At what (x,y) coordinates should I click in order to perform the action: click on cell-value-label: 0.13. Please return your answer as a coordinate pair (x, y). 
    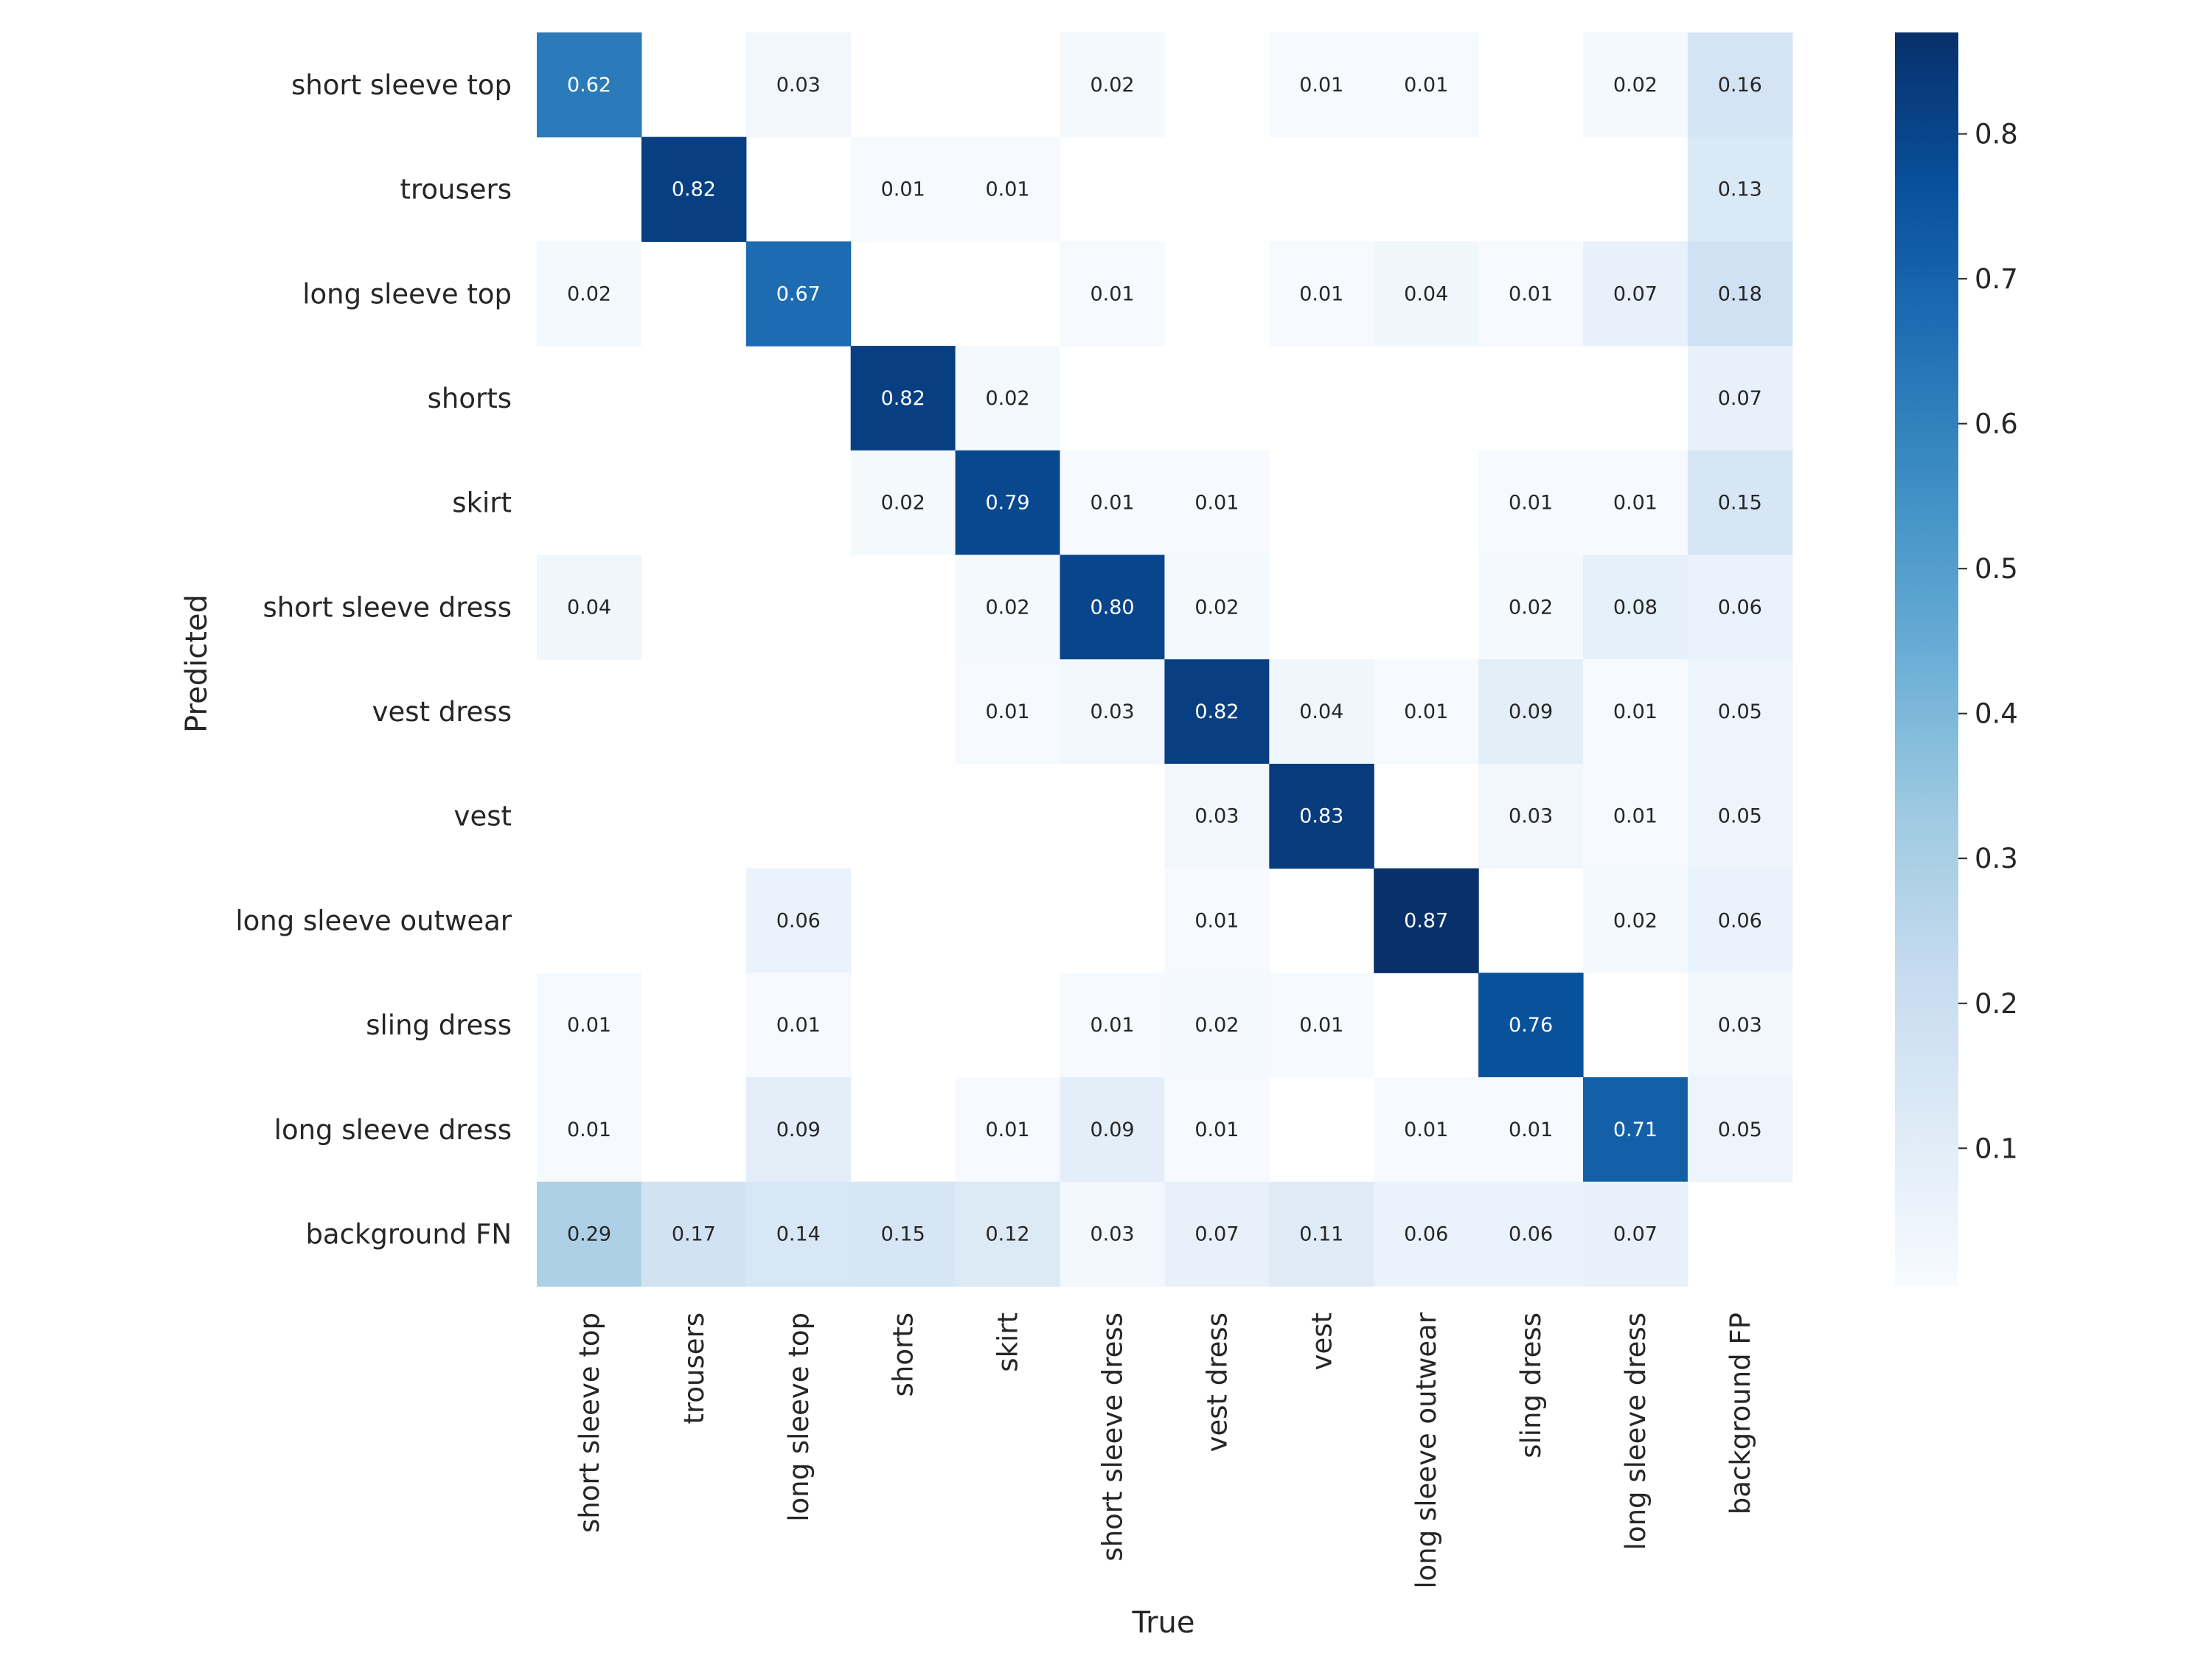
    Looking at the image, I should click on (1740, 189).